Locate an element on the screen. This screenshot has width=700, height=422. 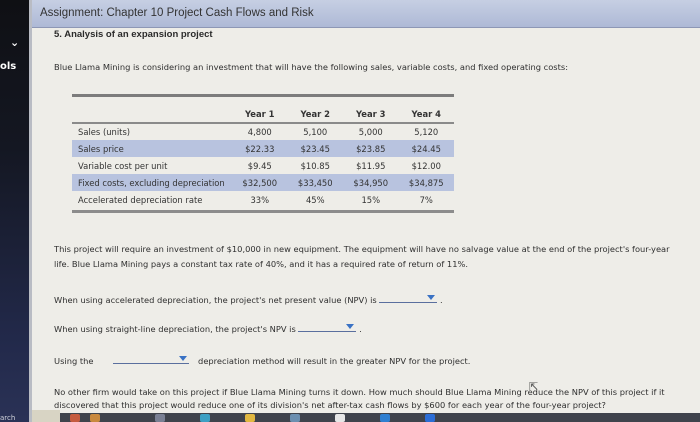
row-label: Fixed costs, excluding depreciation is located at coordinates (152, 182).